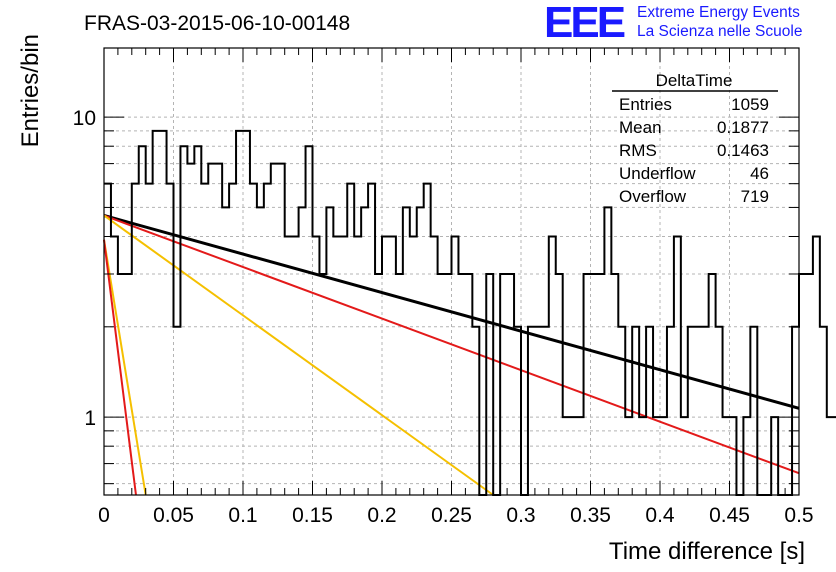  What do you see at coordinates (645, 104) in the screenshot?
I see `stats-row-label: Entries` at bounding box center [645, 104].